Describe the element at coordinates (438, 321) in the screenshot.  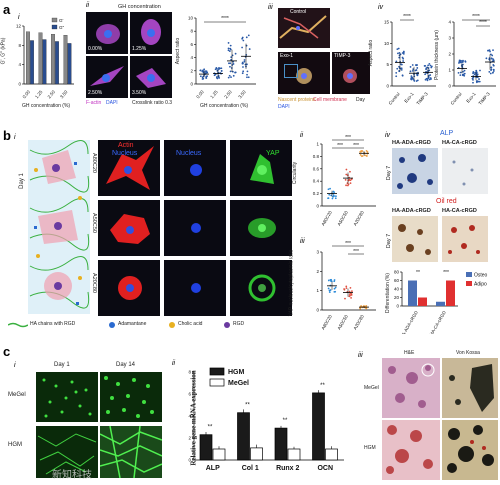
I see `biv-xtick-1: HA-CA-cRGD` at that location.